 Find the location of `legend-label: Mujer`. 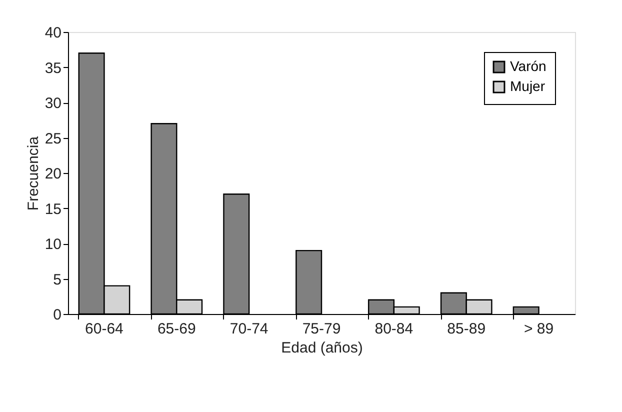

legend-label: Mujer is located at coordinates (528, 86).